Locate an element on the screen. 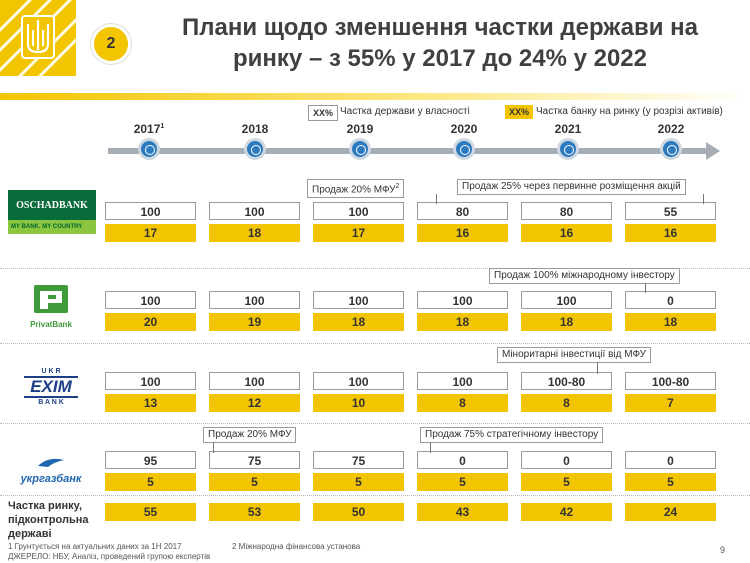 This screenshot has height=563, width=750. state-share-cell: 50 is located at coordinates (358, 512).